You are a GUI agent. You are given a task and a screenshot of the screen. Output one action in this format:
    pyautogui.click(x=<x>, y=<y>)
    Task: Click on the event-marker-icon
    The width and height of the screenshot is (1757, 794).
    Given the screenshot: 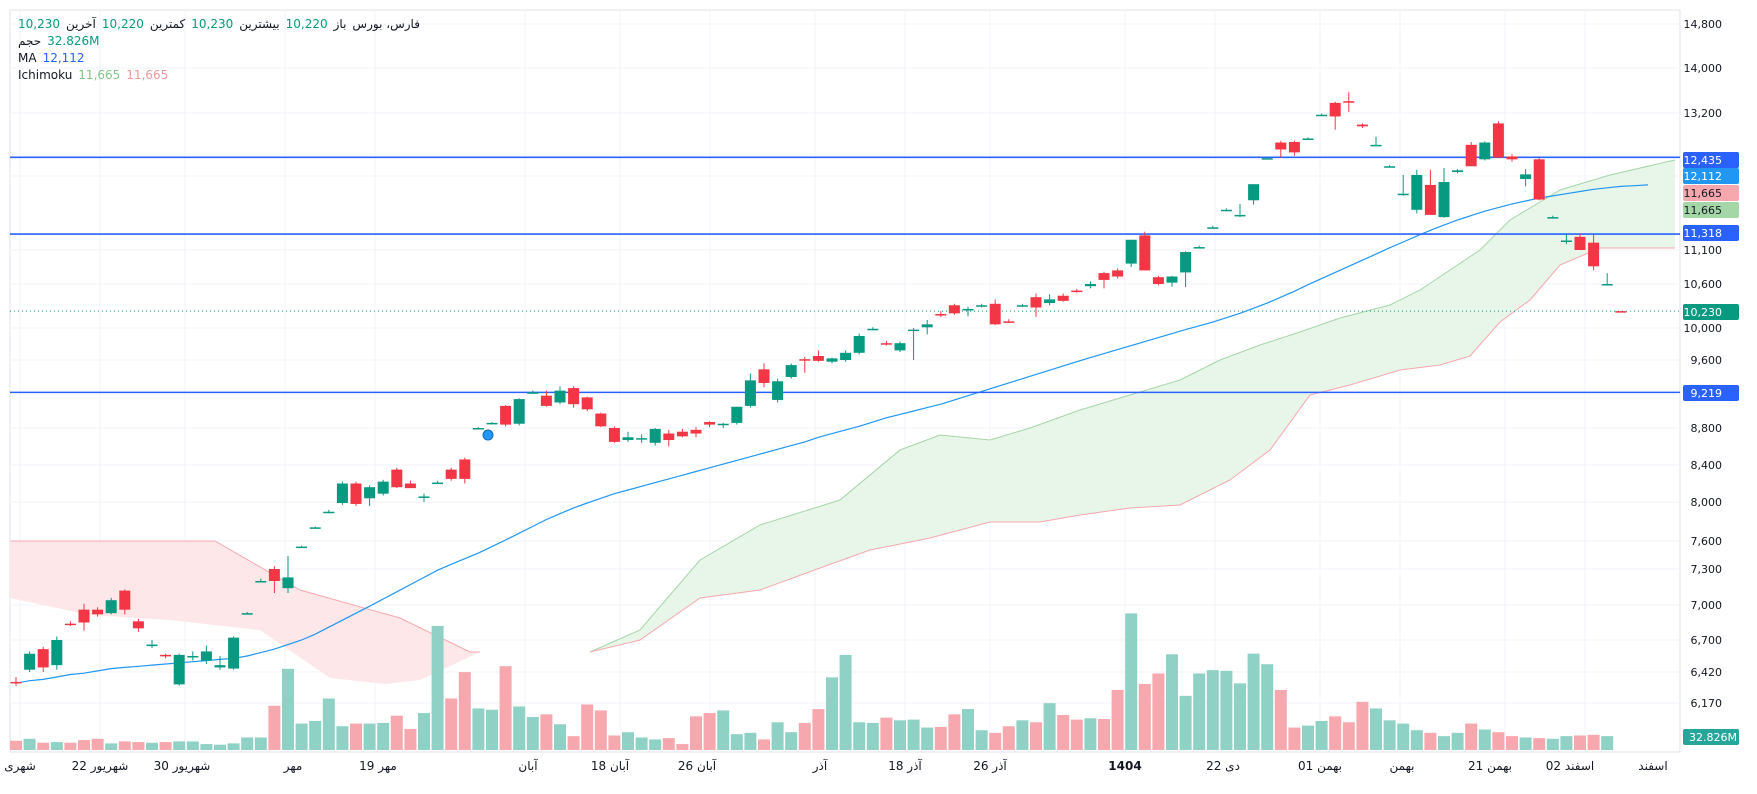 What is the action you would take?
    pyautogui.click(x=488, y=435)
    